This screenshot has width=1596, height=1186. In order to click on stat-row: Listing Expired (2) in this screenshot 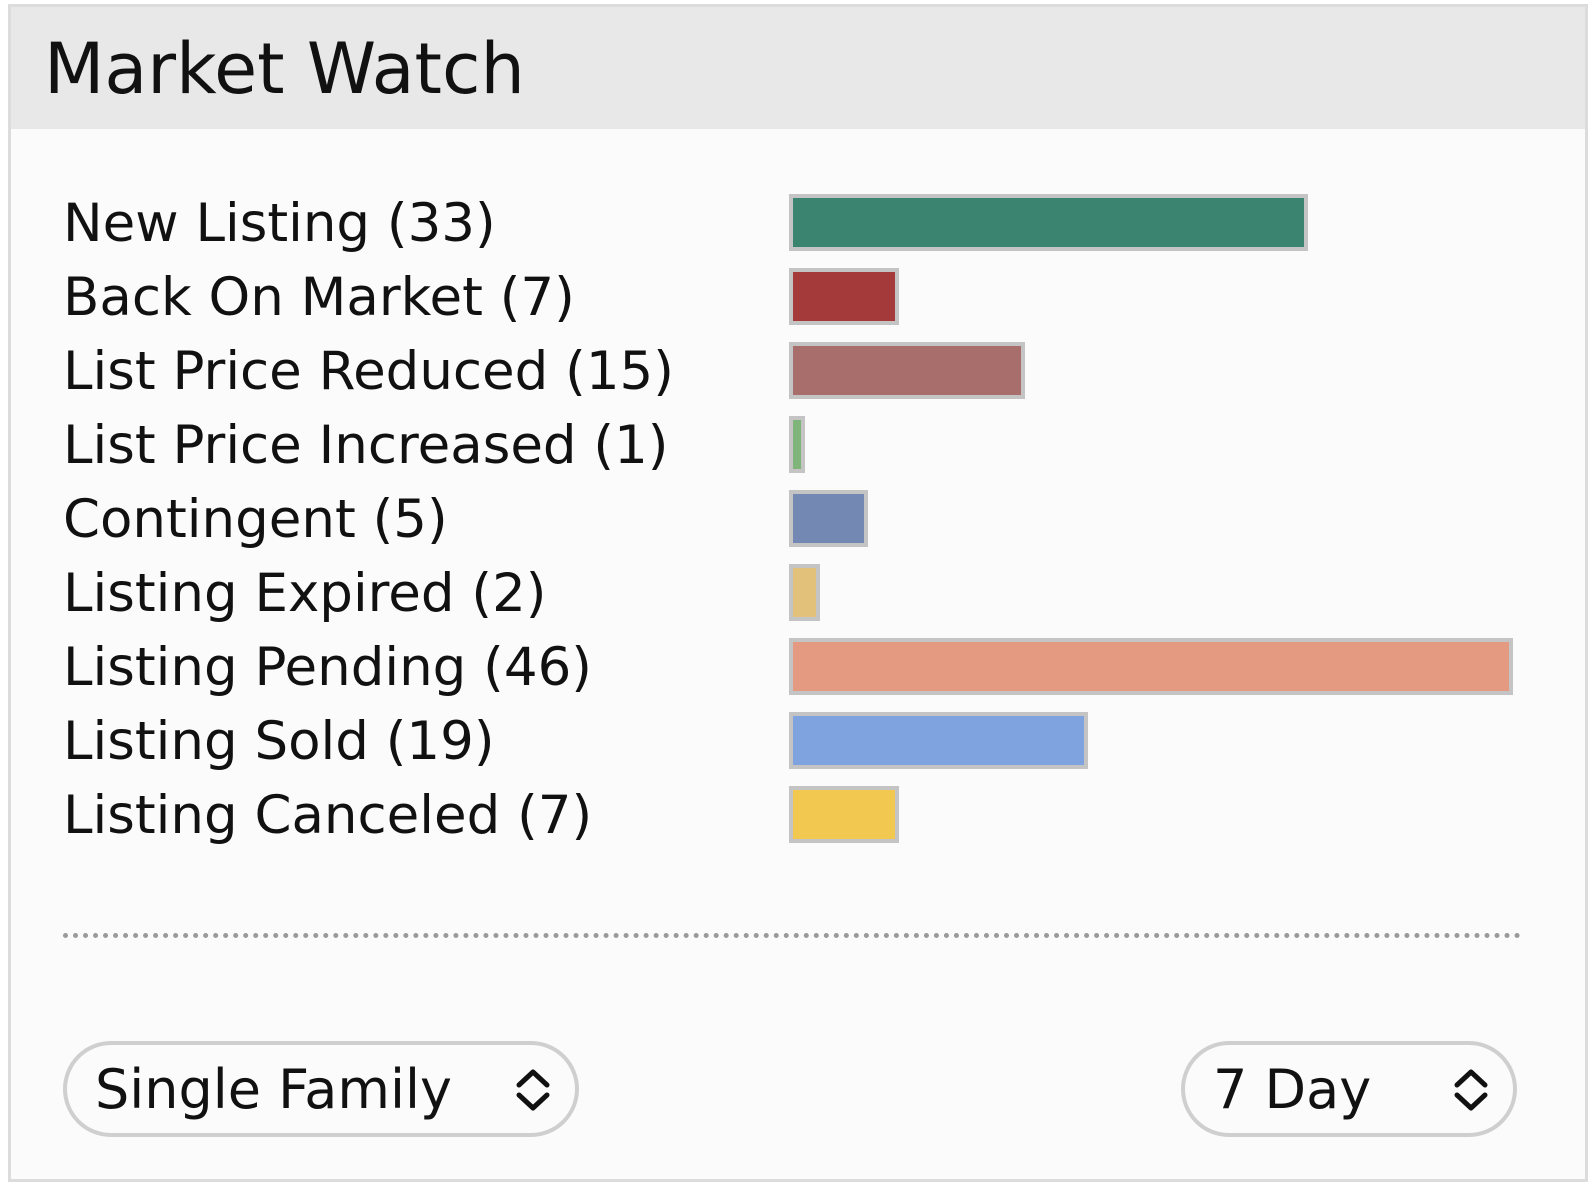, I will do `click(798, 594)`.